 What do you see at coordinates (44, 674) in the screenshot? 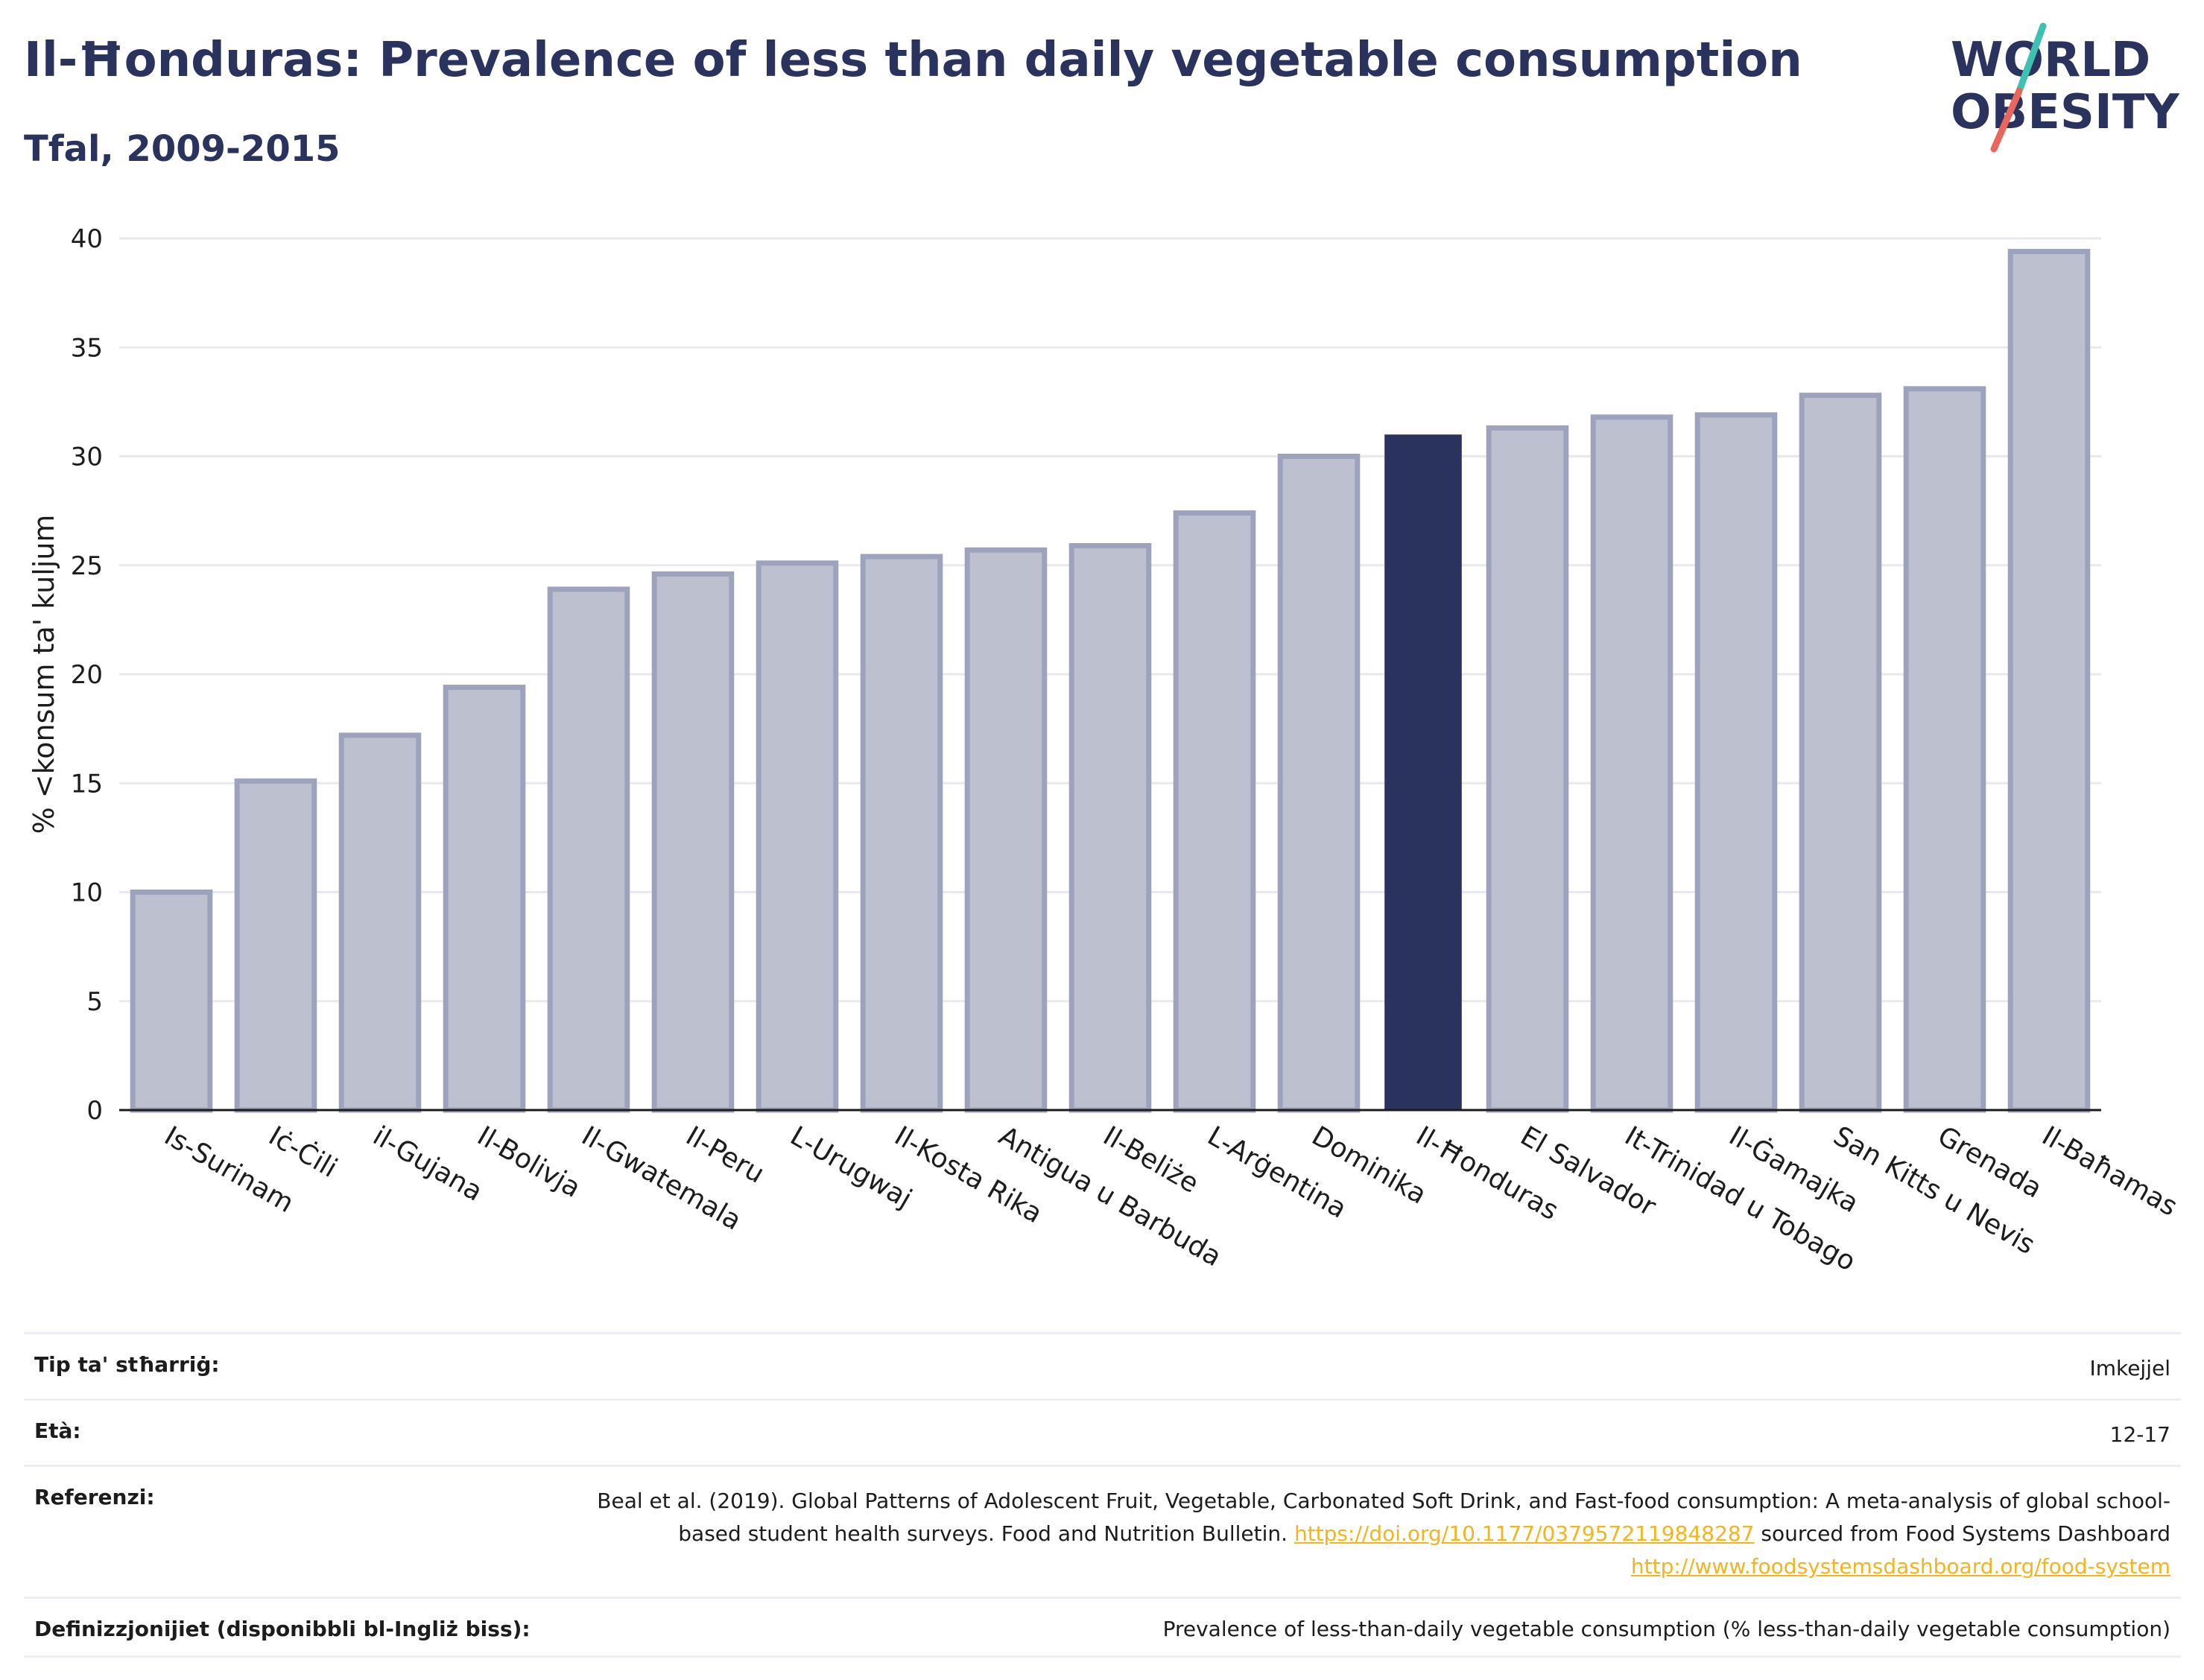
I see `y-axis-label: % <konsum ta' kuljum` at bounding box center [44, 674].